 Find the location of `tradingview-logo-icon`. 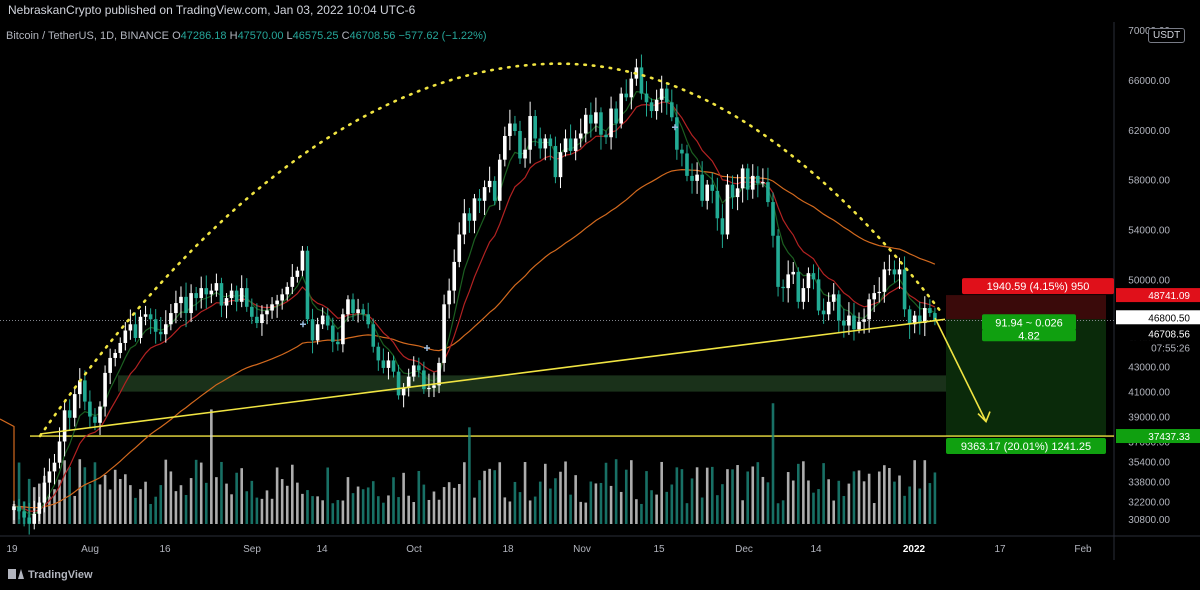

tradingview-logo-icon is located at coordinates (16, 574).